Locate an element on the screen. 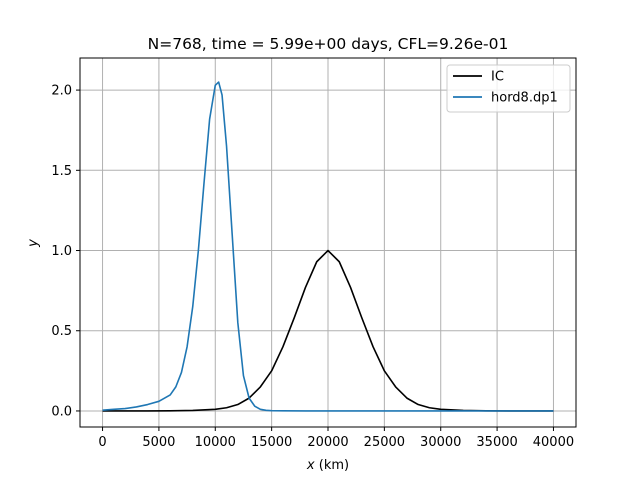 The width and height of the screenshot is (640, 480). x-tick-label: 20000 is located at coordinates (327, 442).